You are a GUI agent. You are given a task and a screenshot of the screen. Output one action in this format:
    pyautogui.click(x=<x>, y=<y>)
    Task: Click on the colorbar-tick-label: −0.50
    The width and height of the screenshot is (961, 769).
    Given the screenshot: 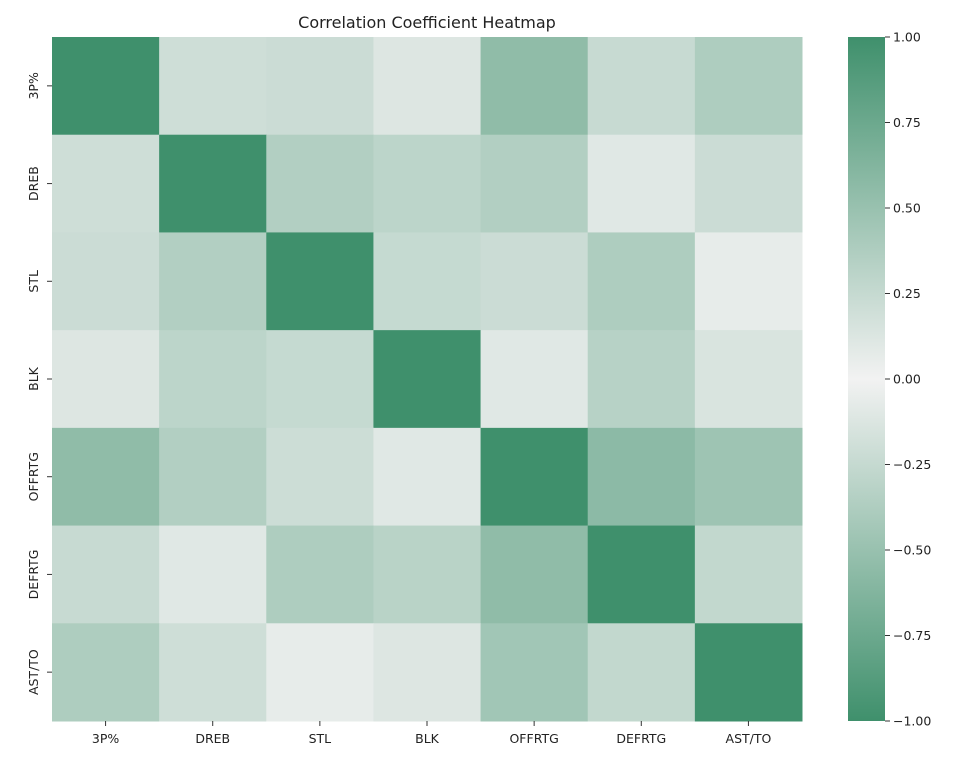 What is the action you would take?
    pyautogui.click(x=912, y=550)
    